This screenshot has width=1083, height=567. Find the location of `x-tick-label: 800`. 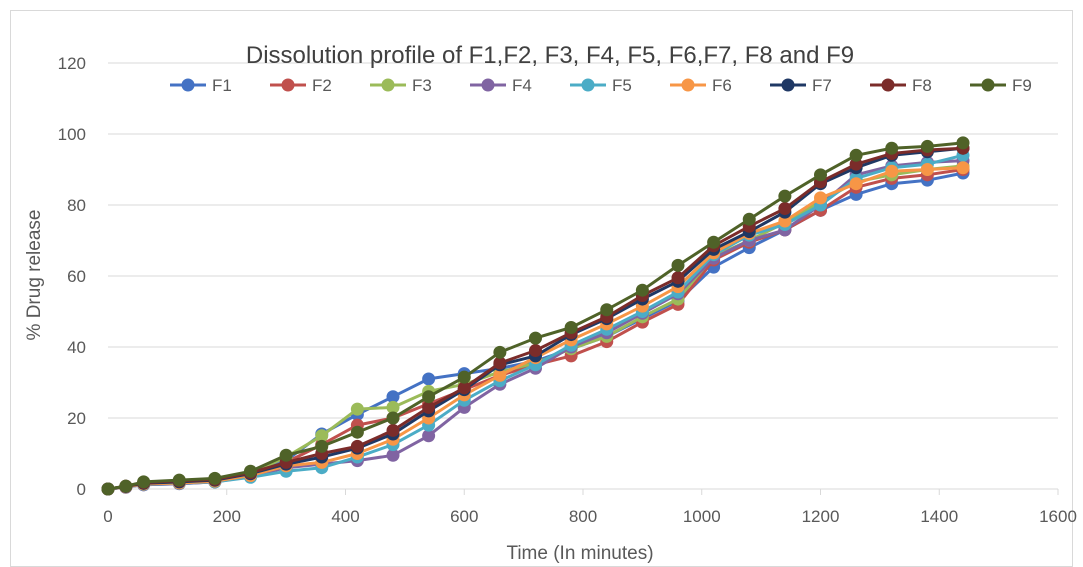

x-tick-label: 800 is located at coordinates (583, 516).